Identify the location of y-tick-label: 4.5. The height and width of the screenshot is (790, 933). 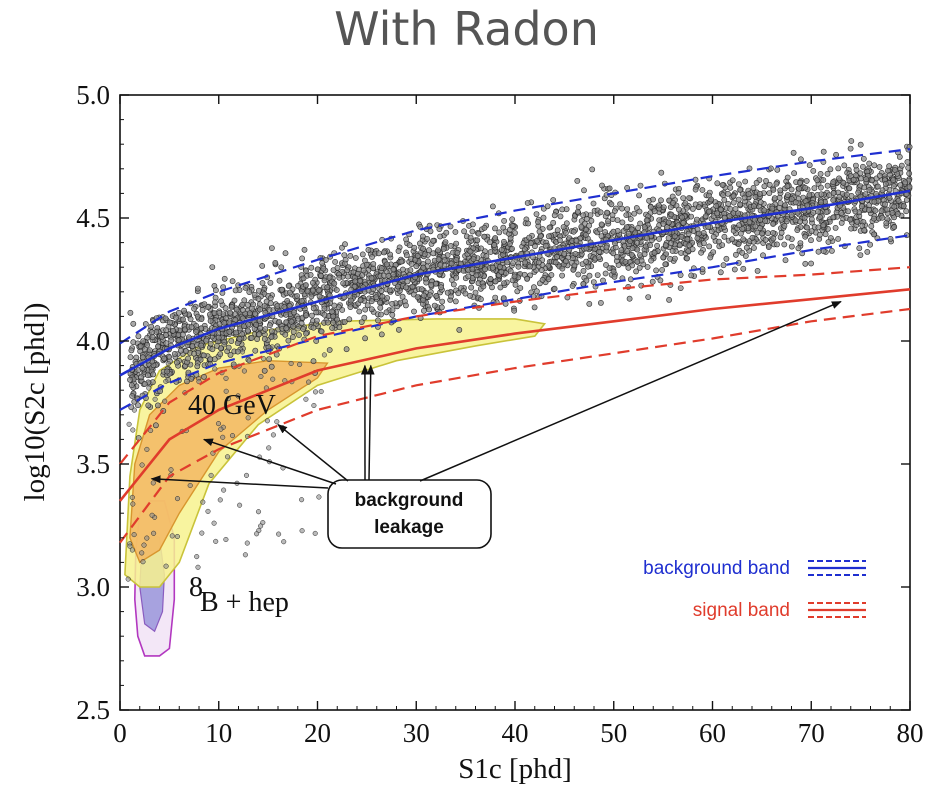
(93, 218).